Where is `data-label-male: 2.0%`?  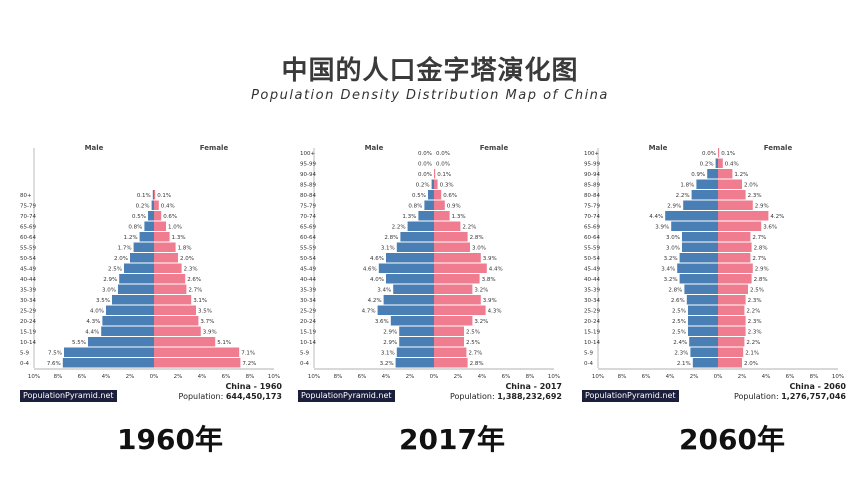
data-label-male: 2.0% is located at coordinates (121, 259).